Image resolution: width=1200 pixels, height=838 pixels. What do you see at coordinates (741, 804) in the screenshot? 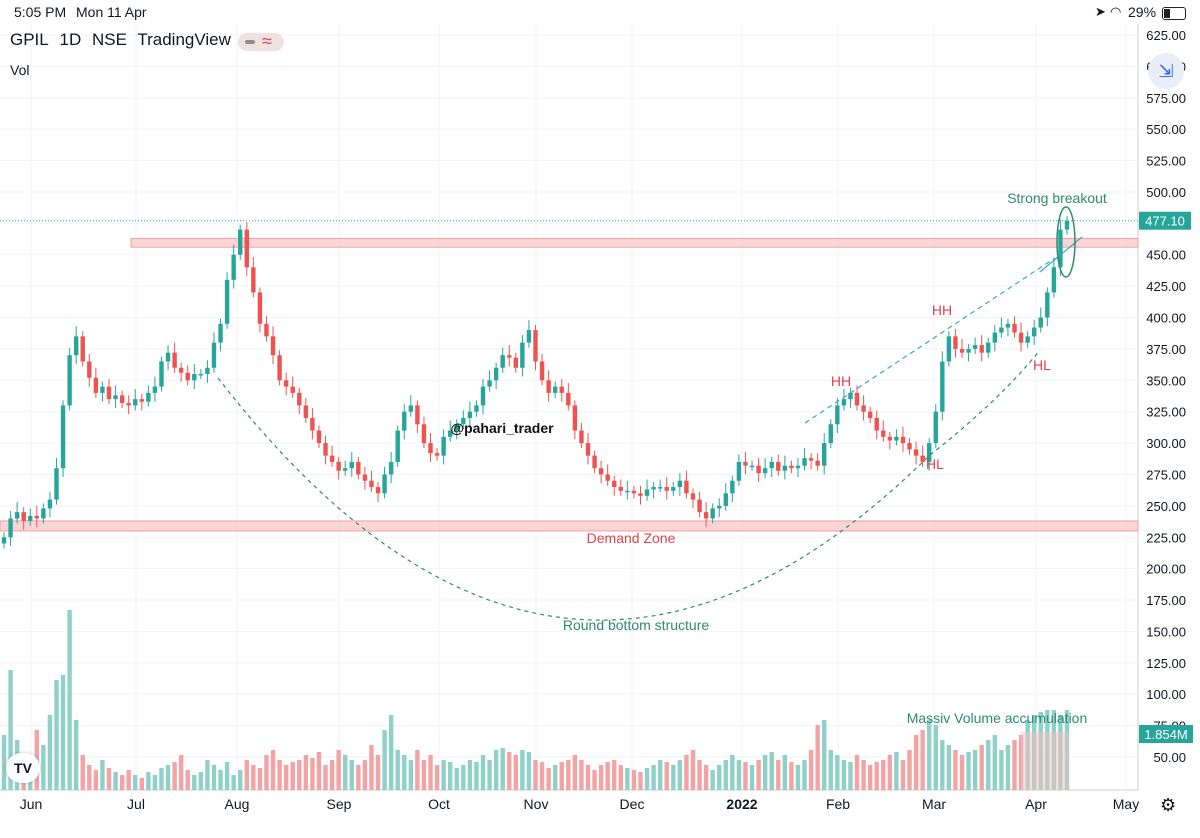
I see `time-tick-label: 2022` at bounding box center [741, 804].